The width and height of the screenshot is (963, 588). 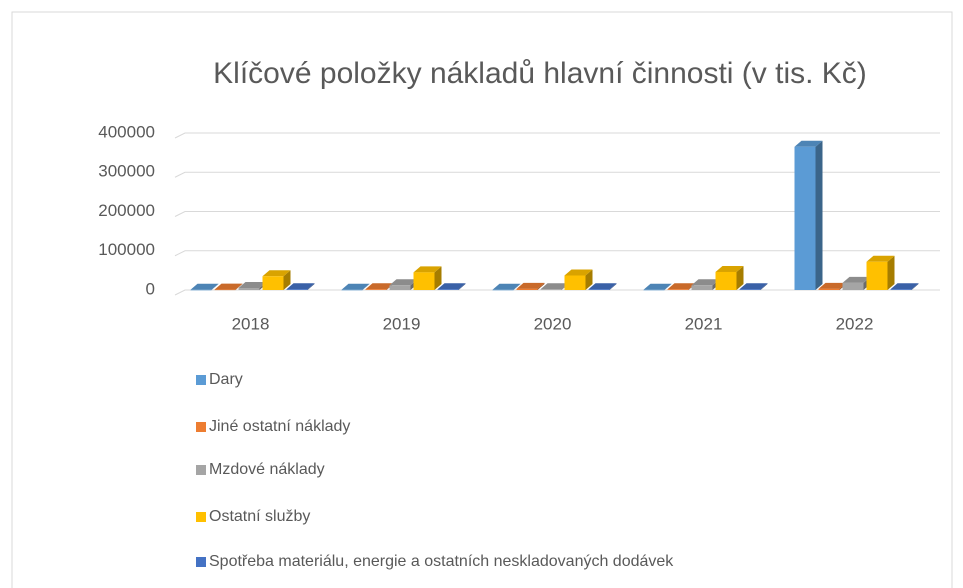 What do you see at coordinates (259, 516) in the screenshot?
I see `legend-label: Ostatní služby` at bounding box center [259, 516].